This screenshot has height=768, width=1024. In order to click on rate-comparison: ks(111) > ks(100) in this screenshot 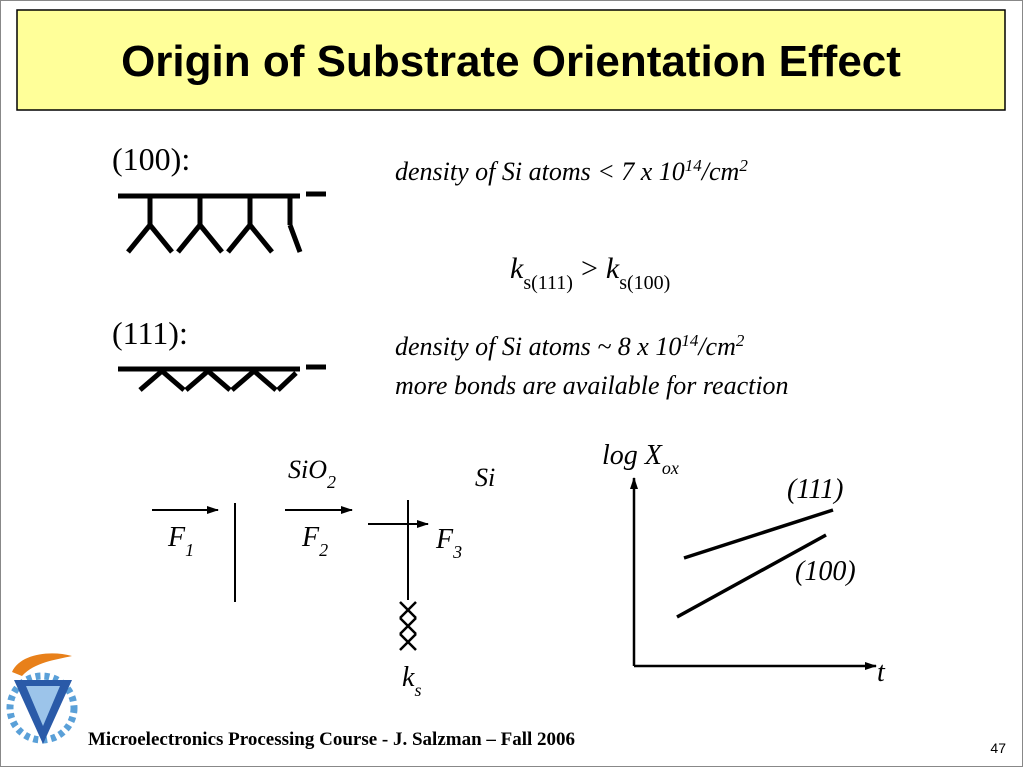, I will do `click(590, 273)`.